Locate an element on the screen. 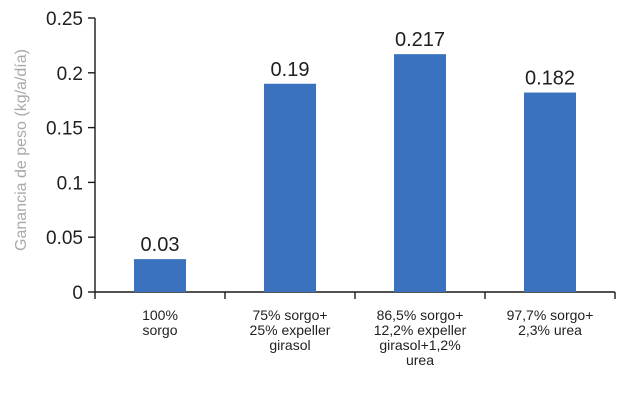  y-tick-label: 0.15 is located at coordinates (64, 129).